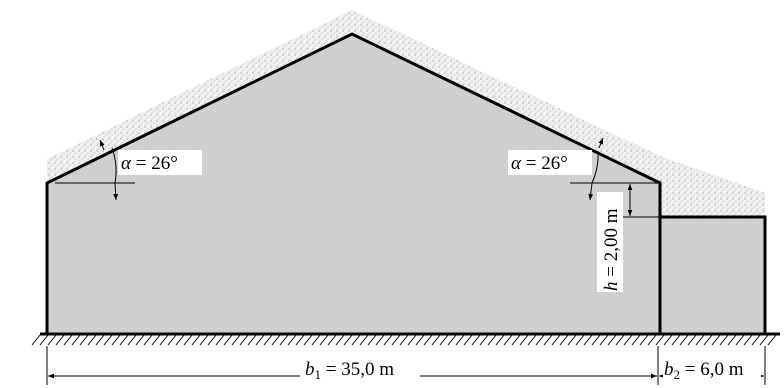 This screenshot has height=388, width=784. Describe the element at coordinates (704, 370) in the screenshot. I see `b2-label: b2 = 6,0 m` at that location.